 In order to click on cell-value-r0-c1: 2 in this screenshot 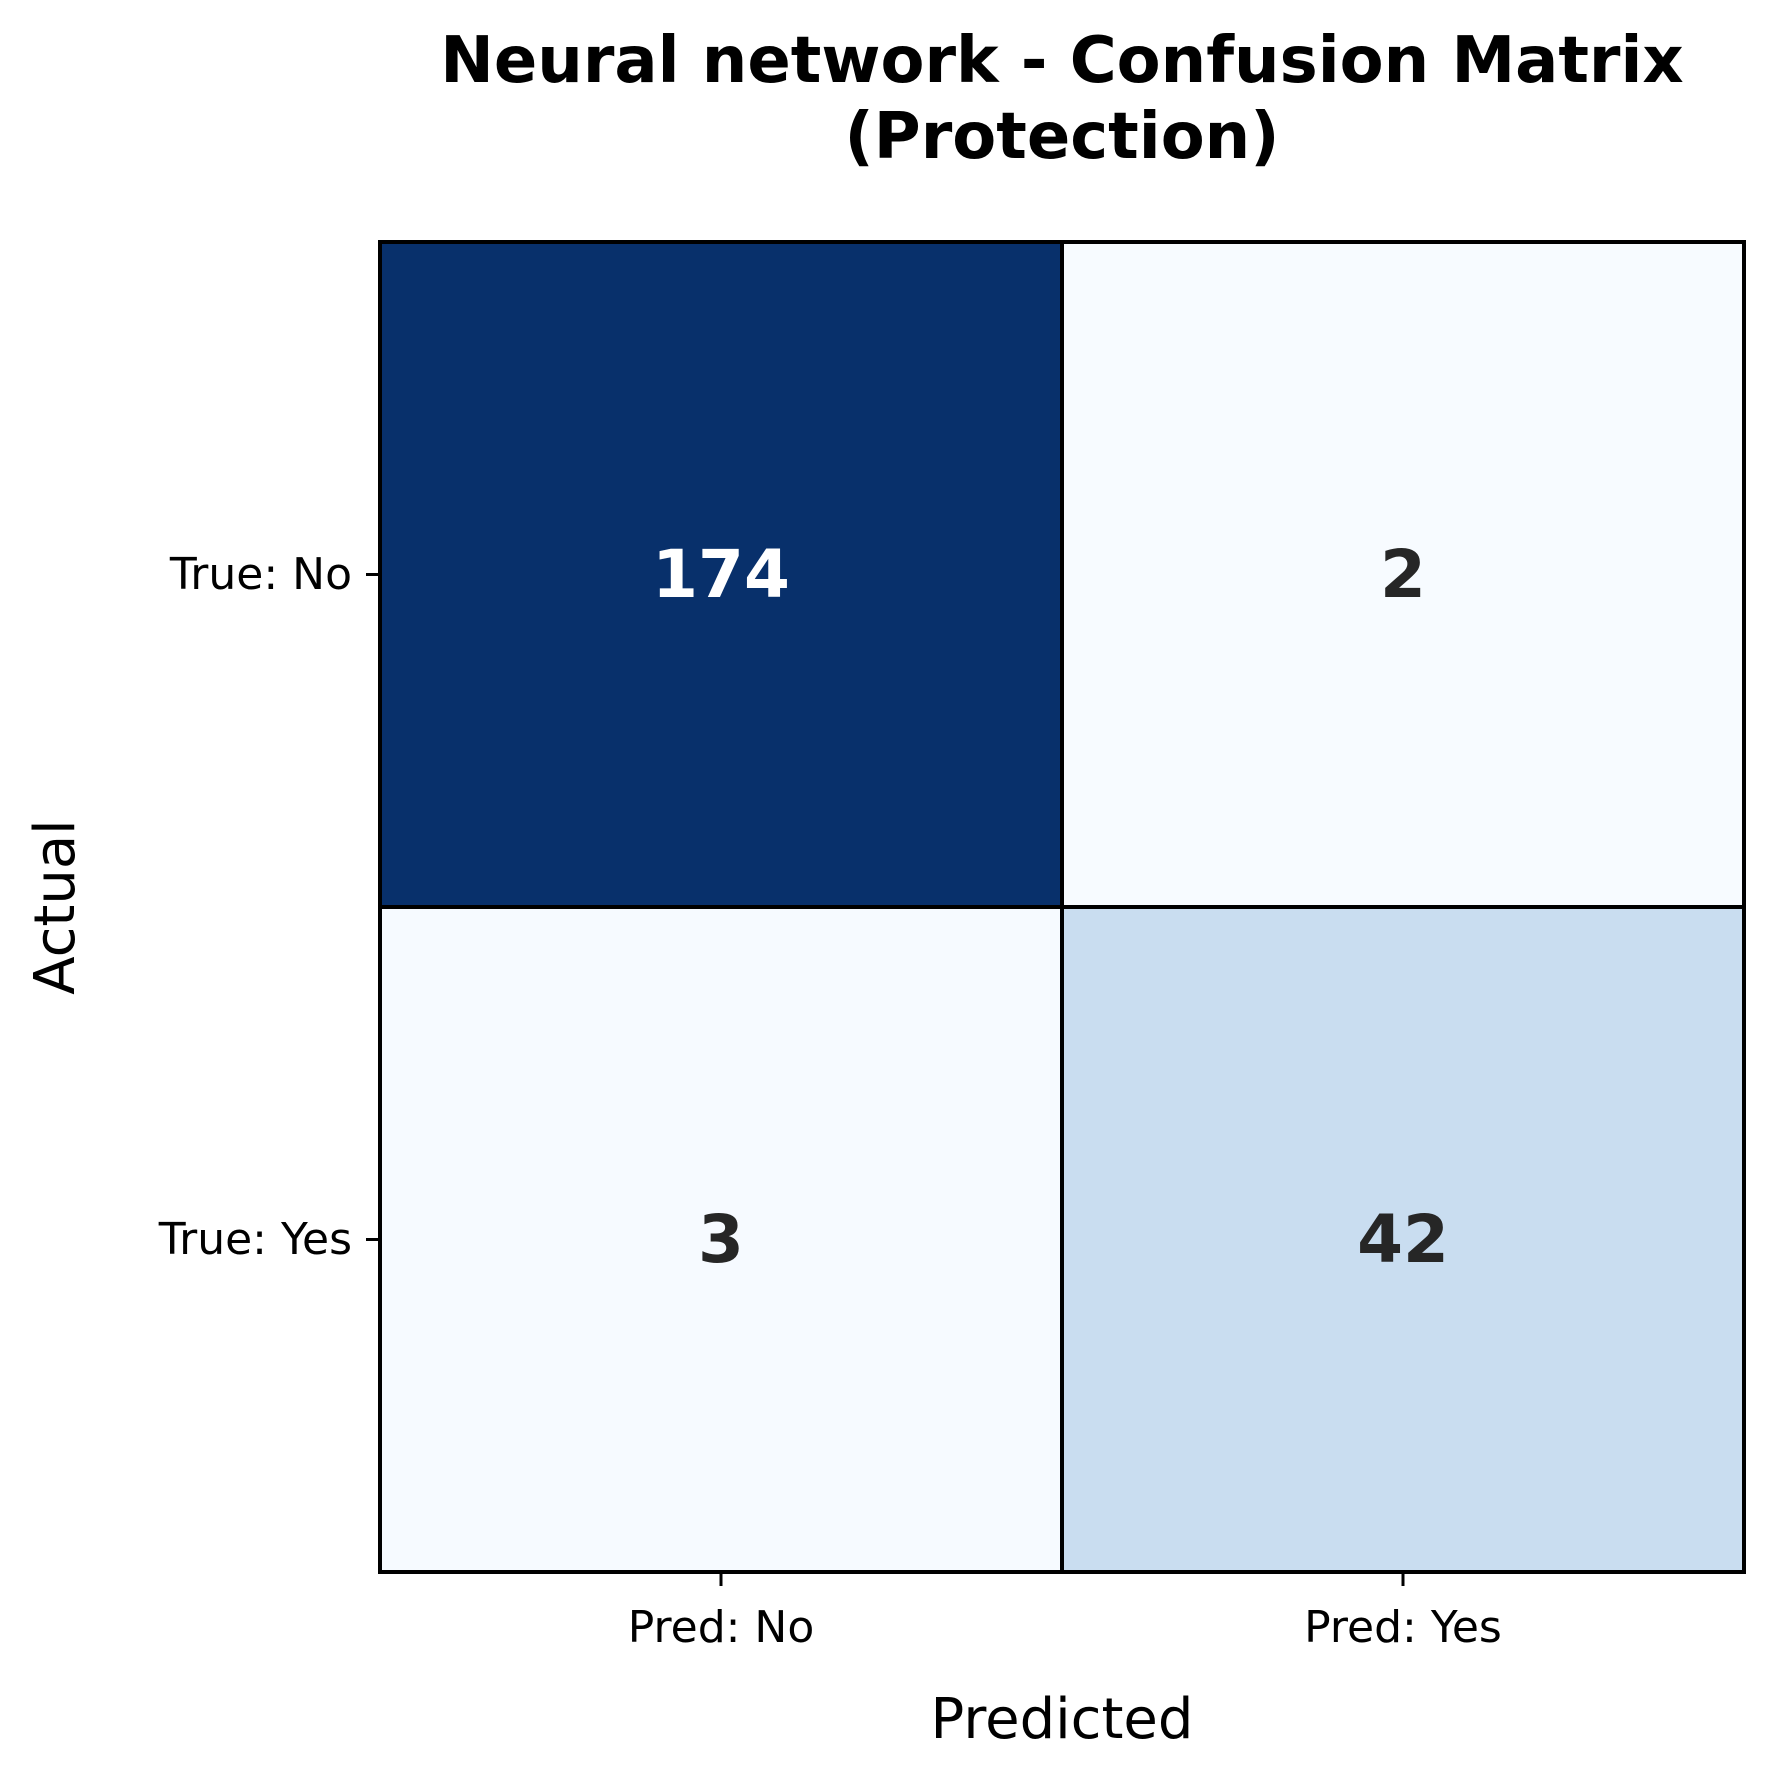, I will do `click(1403, 574)`.